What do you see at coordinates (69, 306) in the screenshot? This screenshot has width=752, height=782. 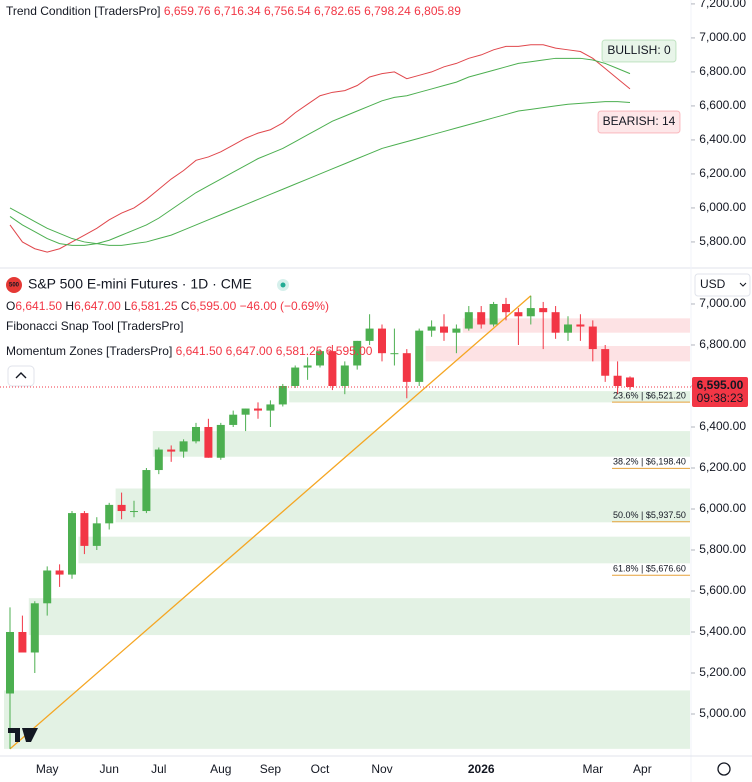 I see `ohlc-key: H` at bounding box center [69, 306].